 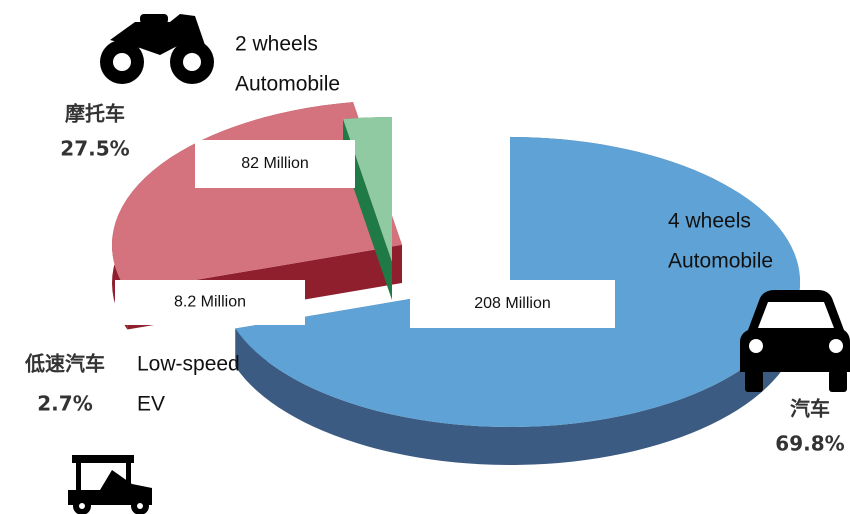 I want to click on percent-label: 69.8%, so click(x=809, y=444).